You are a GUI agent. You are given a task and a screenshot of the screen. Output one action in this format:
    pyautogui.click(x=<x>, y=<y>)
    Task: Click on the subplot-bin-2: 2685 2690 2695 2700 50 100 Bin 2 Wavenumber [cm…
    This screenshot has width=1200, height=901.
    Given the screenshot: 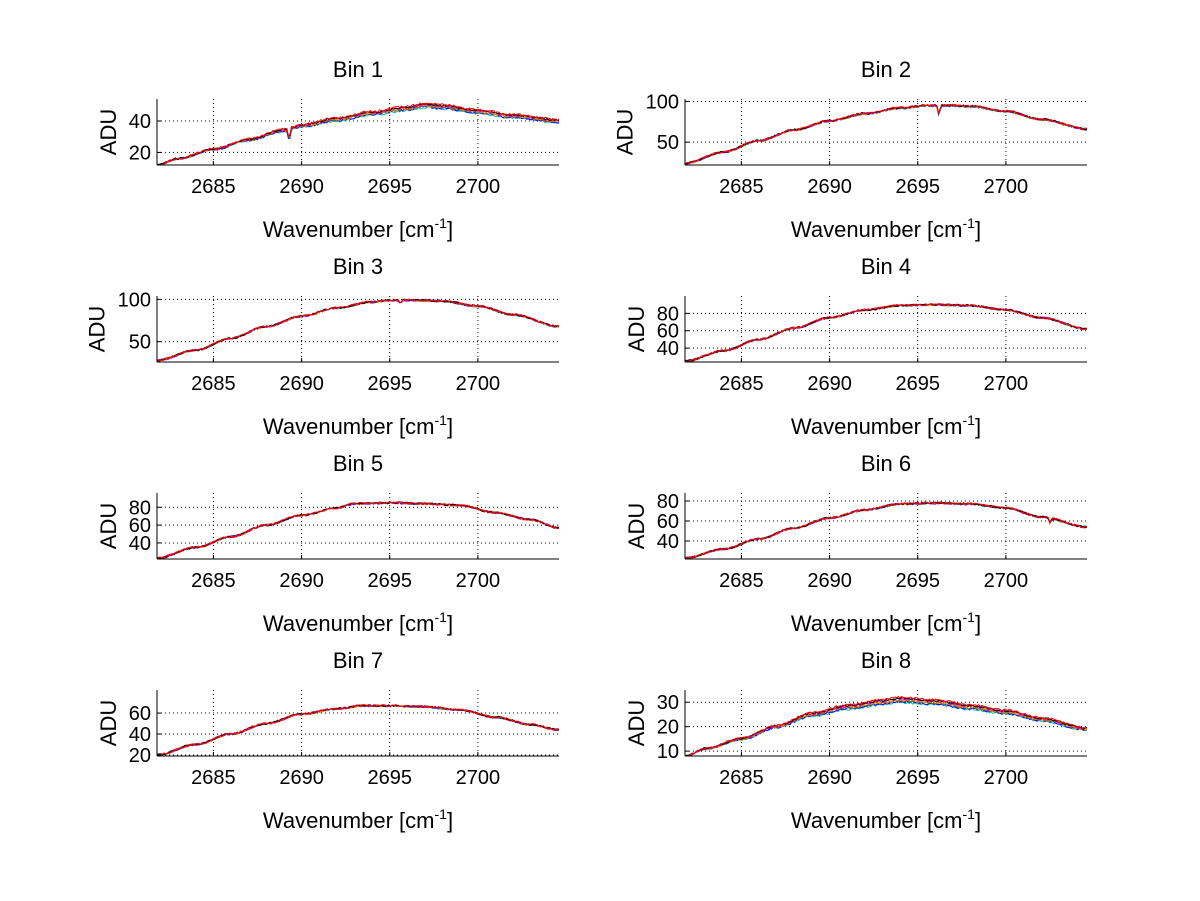 What is the action you would take?
    pyautogui.click(x=850, y=149)
    